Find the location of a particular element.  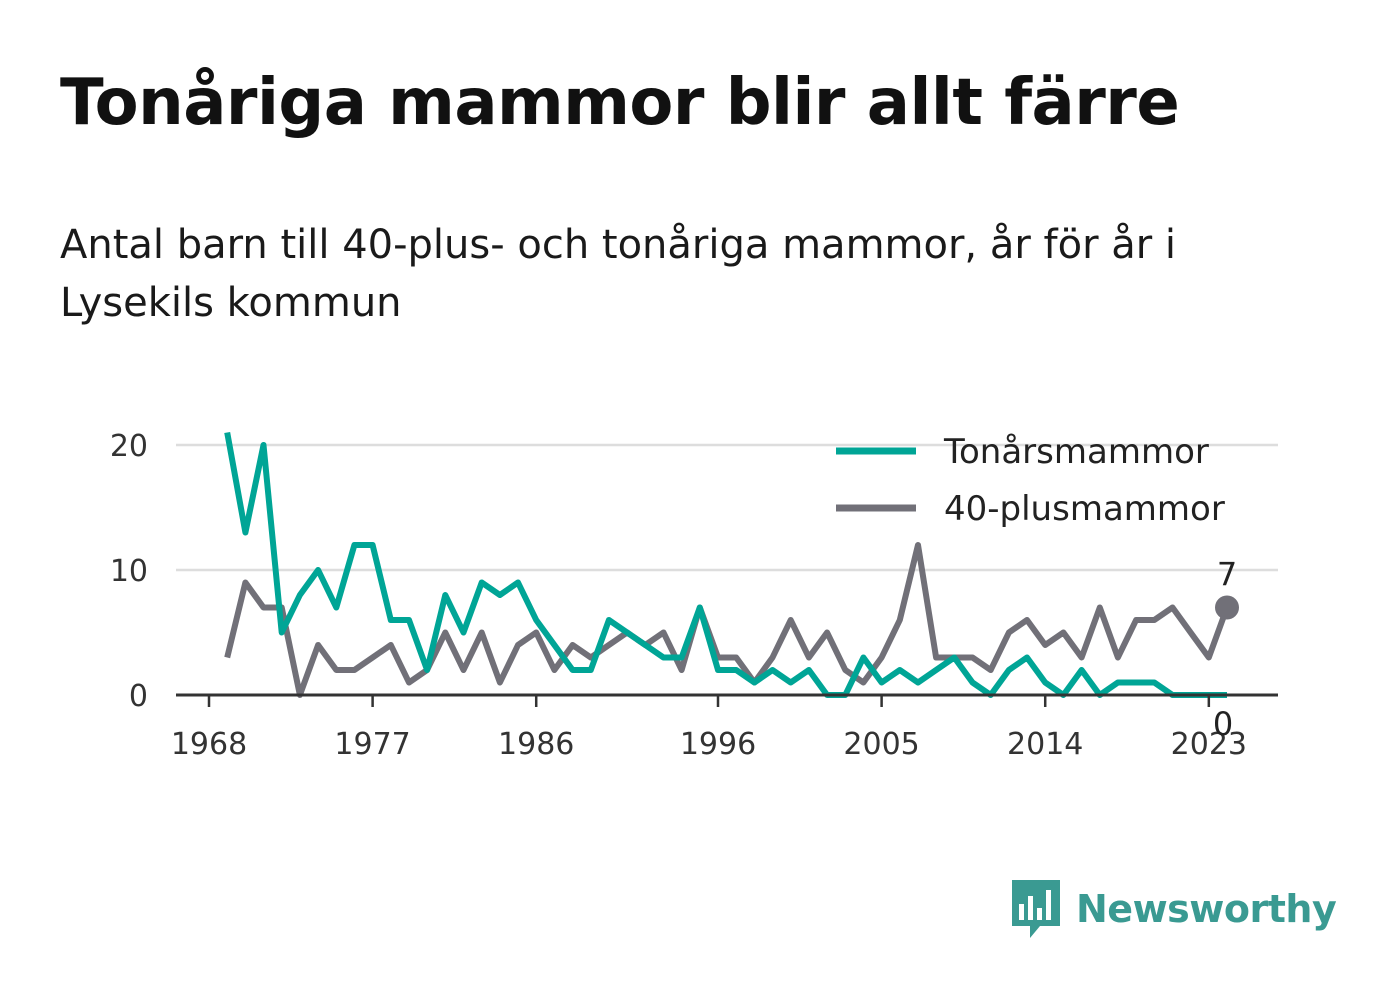

y-tick-label: 10 is located at coordinates (129, 571).